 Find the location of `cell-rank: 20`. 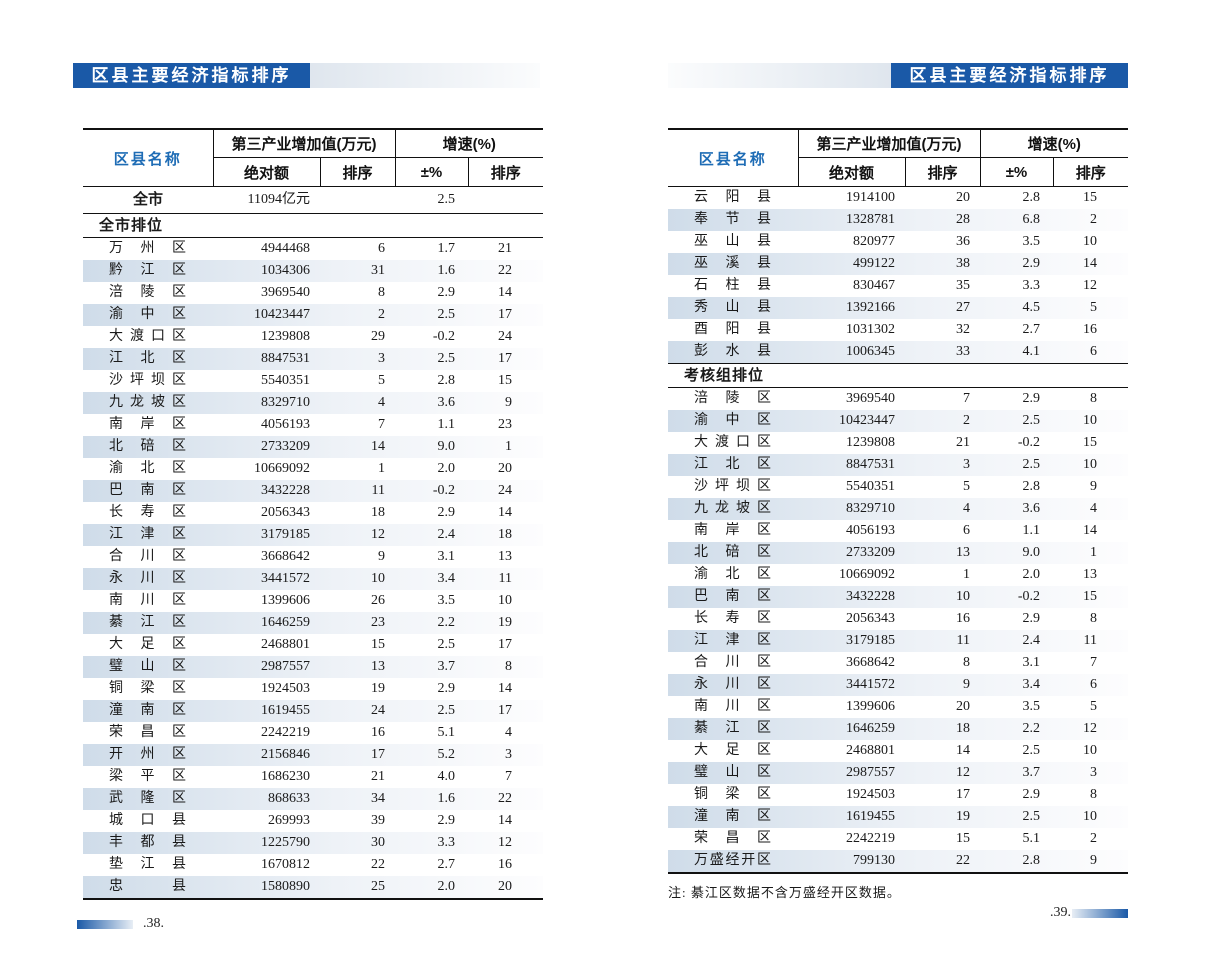

cell-rank: 20 is located at coordinates (963, 197).